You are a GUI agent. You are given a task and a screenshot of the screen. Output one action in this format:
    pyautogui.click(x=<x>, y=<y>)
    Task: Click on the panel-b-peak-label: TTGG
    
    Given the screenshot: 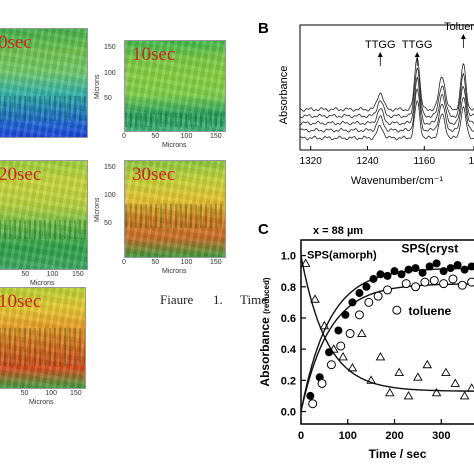 What is the action you would take?
    pyautogui.click(x=380, y=45)
    